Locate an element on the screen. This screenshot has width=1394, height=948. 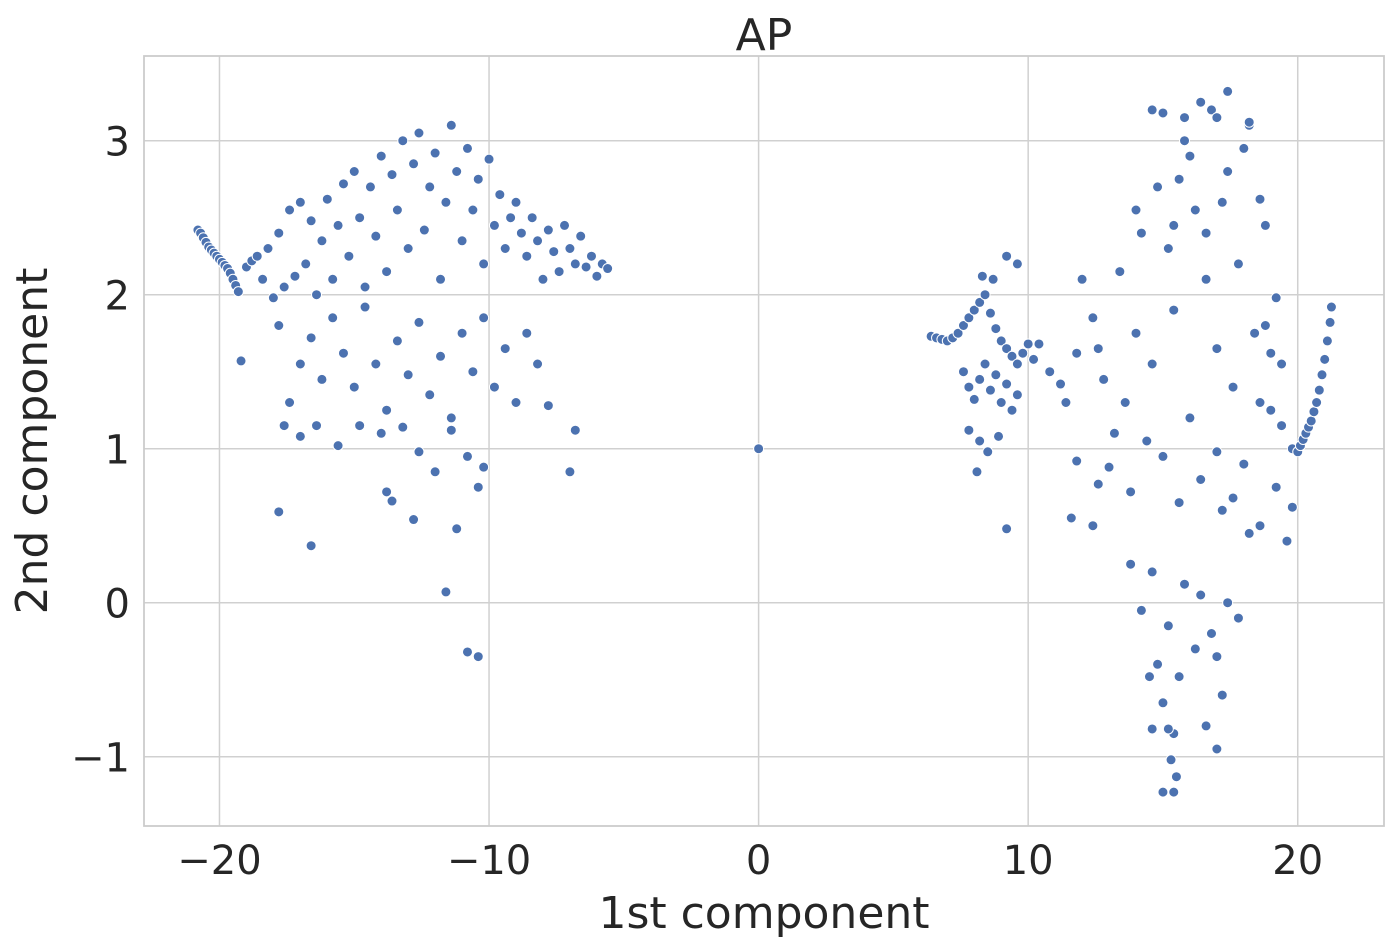
chart-title: AP is located at coordinates (764, 35).